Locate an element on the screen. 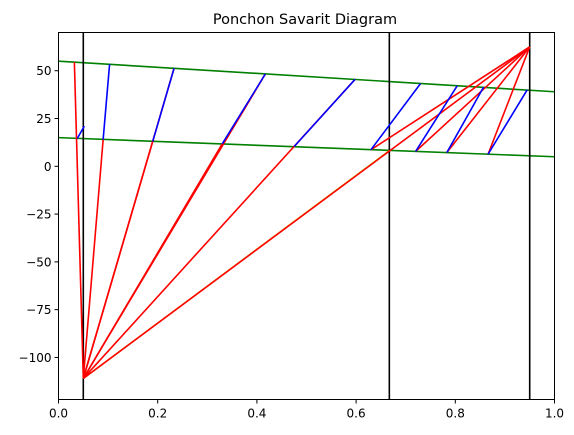 The height and width of the screenshot is (435, 574). enthalpy-curve-vapor is located at coordinates (306, 76).